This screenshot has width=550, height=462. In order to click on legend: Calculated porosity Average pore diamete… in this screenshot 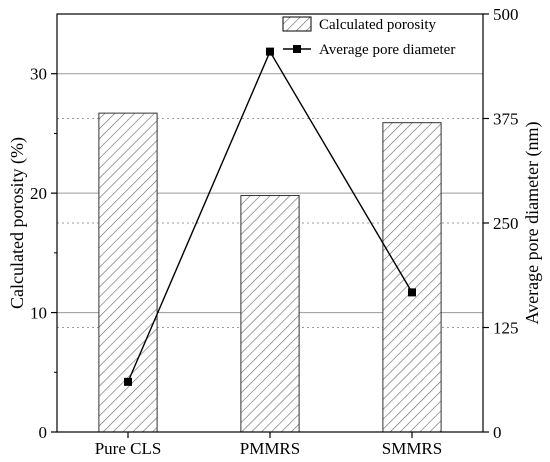, I will do `click(368, 37)`.